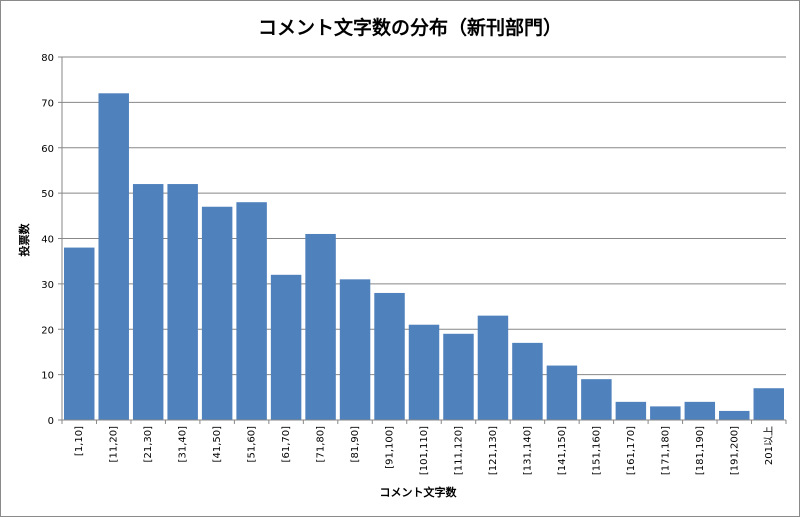 Image resolution: width=800 pixels, height=517 pixels. Describe the element at coordinates (321, 444) in the screenshot. I see `x-tick-label: [71,80]` at that location.